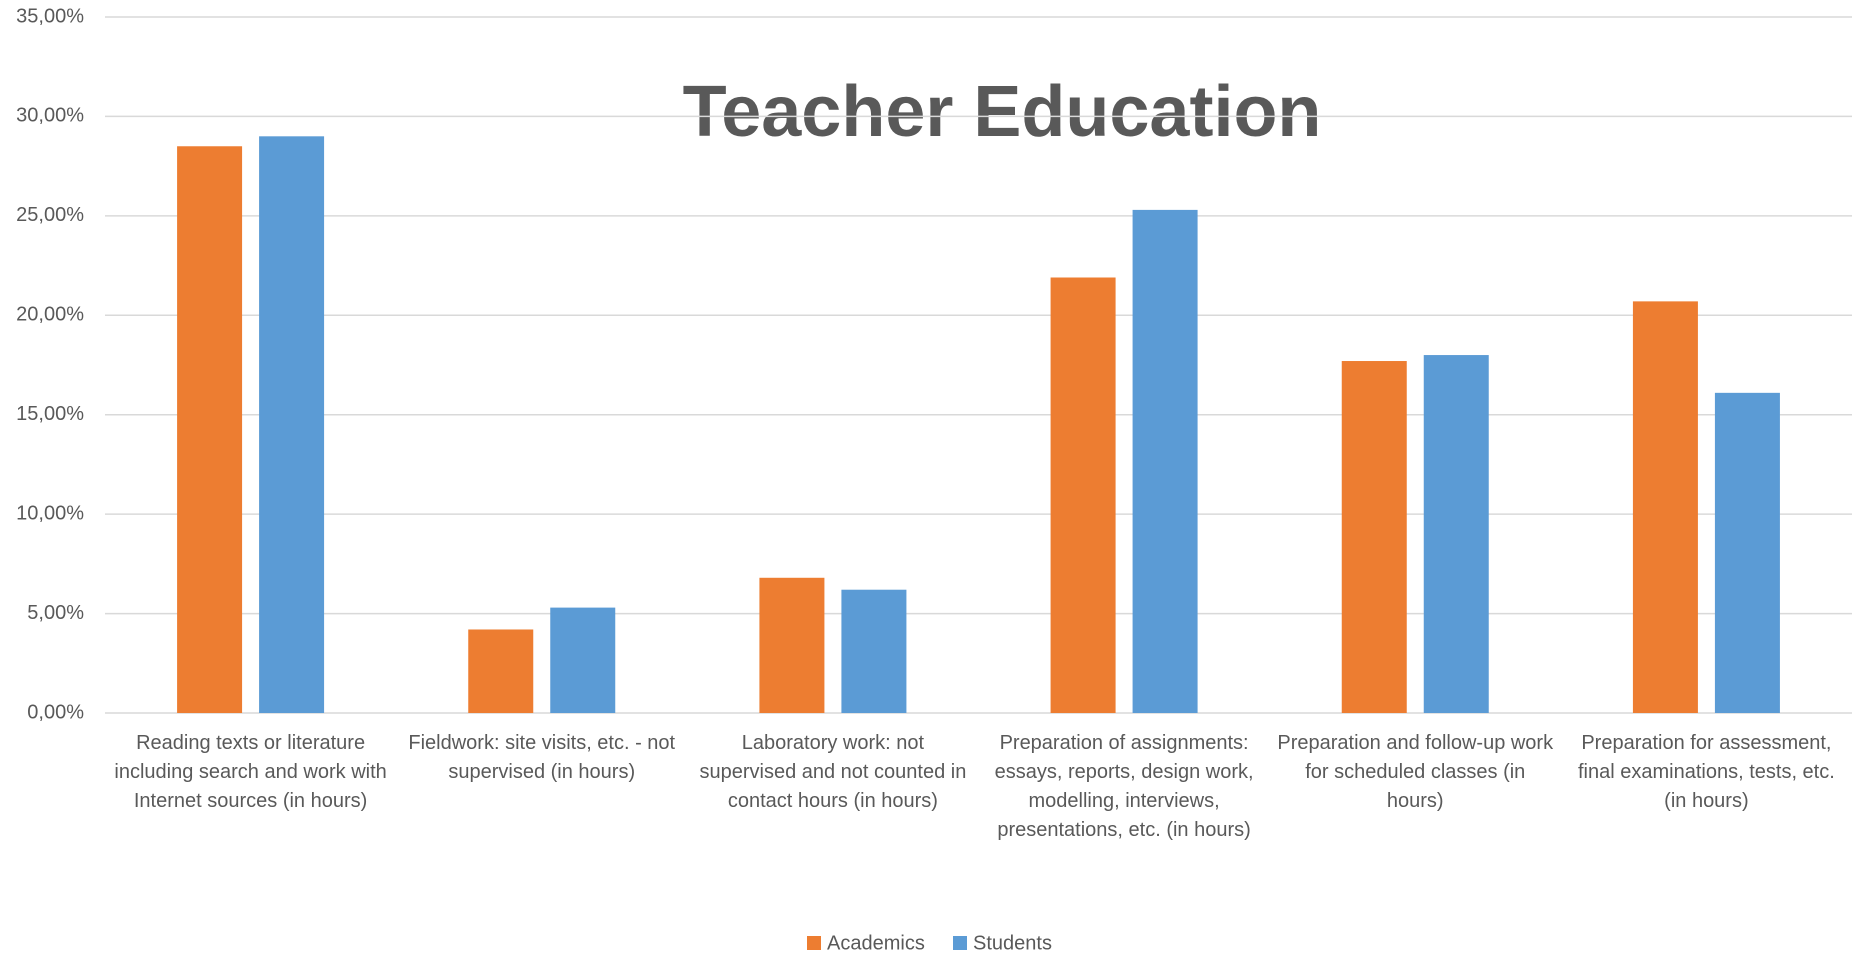  What do you see at coordinates (50, 116) in the screenshot?
I see `y-tick-label: 30,00%` at bounding box center [50, 116].